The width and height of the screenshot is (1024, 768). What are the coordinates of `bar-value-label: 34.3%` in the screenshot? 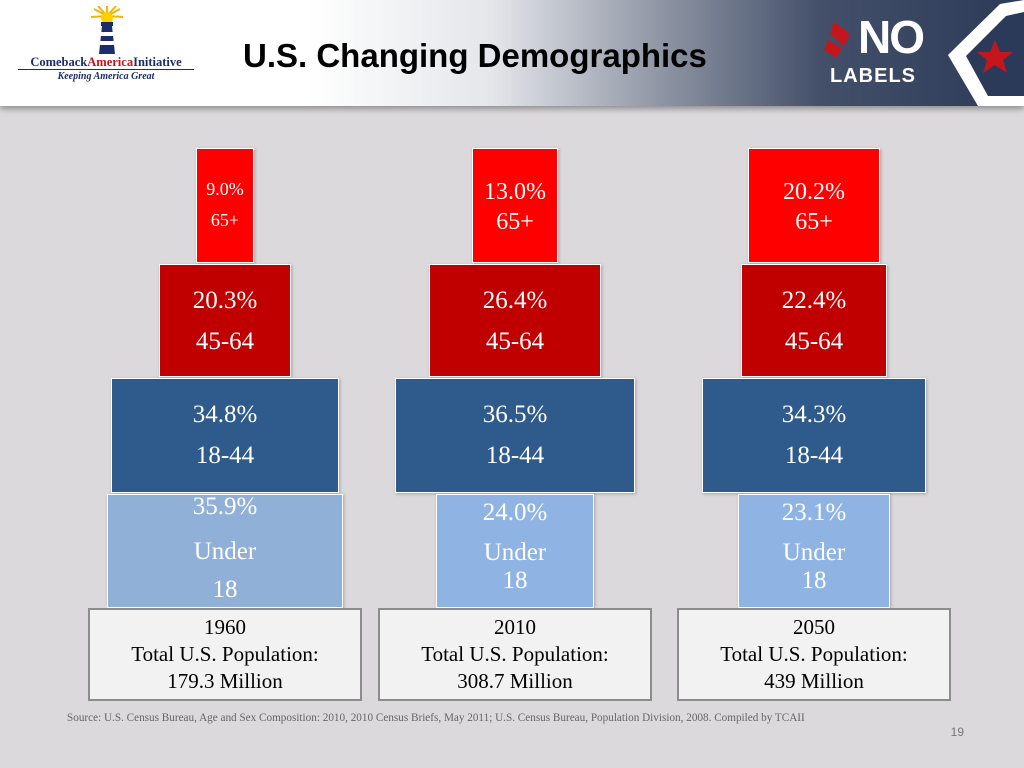 It's located at (814, 414).